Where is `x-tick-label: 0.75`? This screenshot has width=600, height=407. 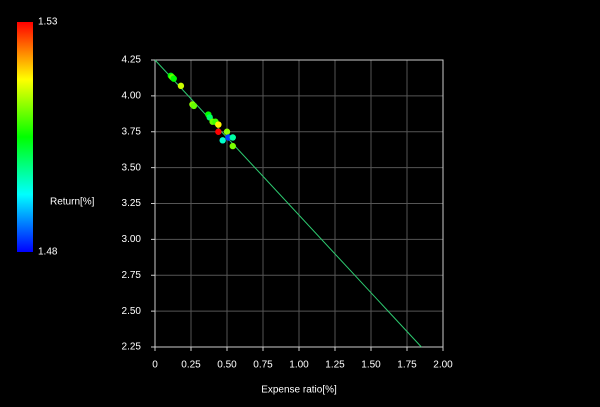 x-tick-label: 0.75 is located at coordinates (263, 365).